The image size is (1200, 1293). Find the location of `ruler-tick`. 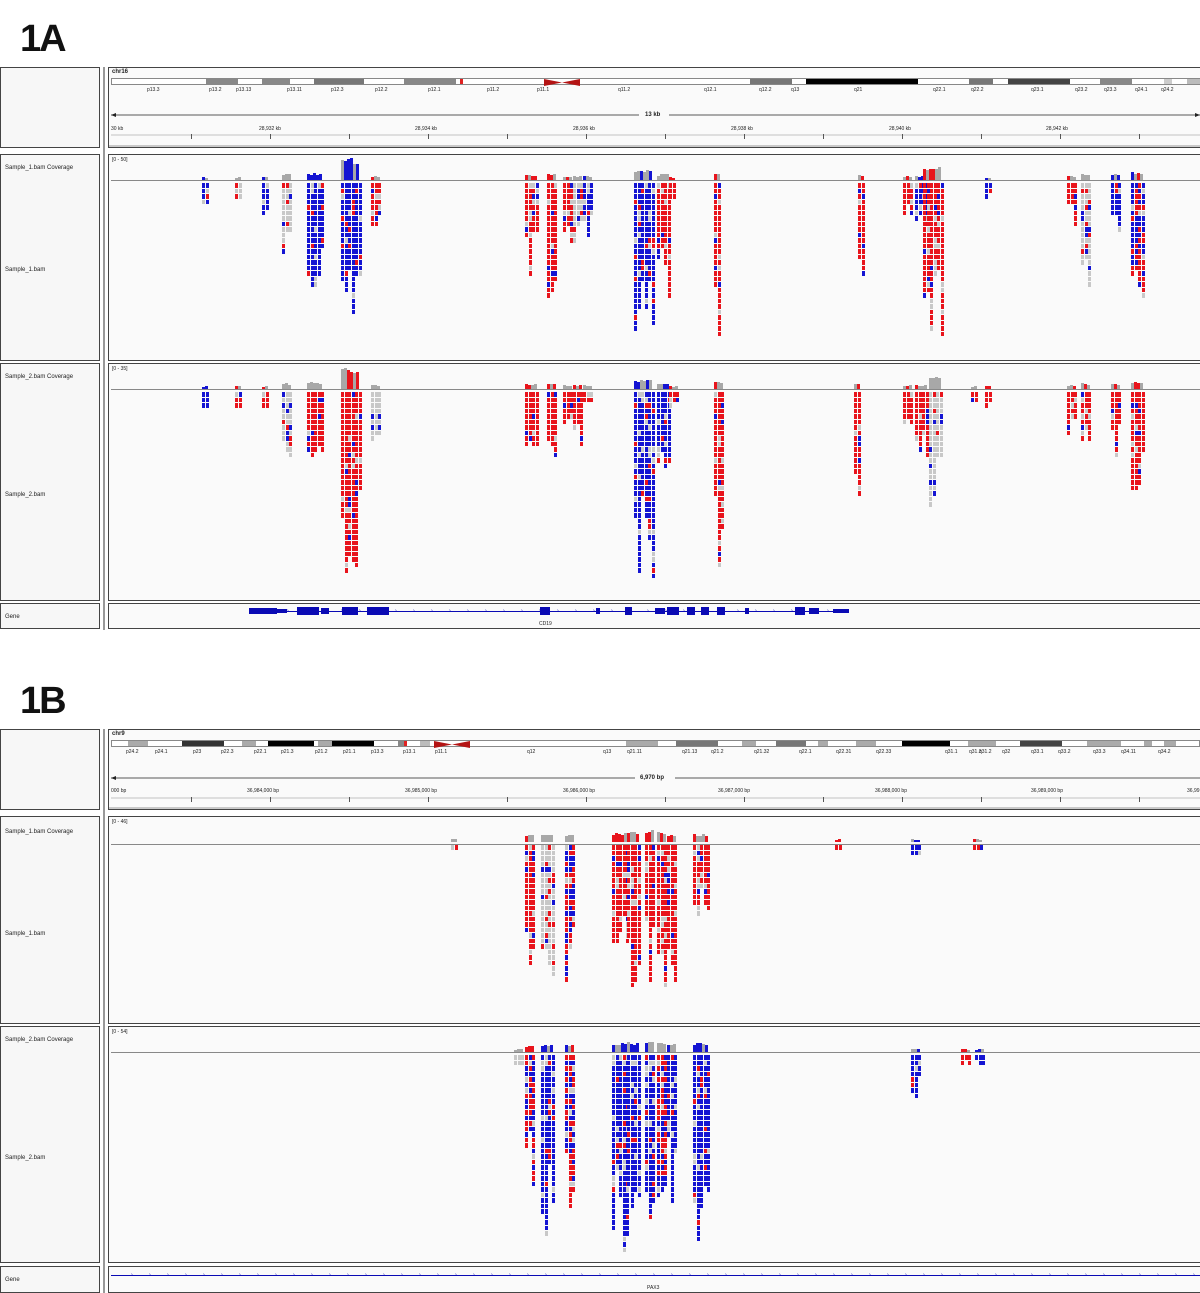

ruler-tick is located at coordinates (665, 136).